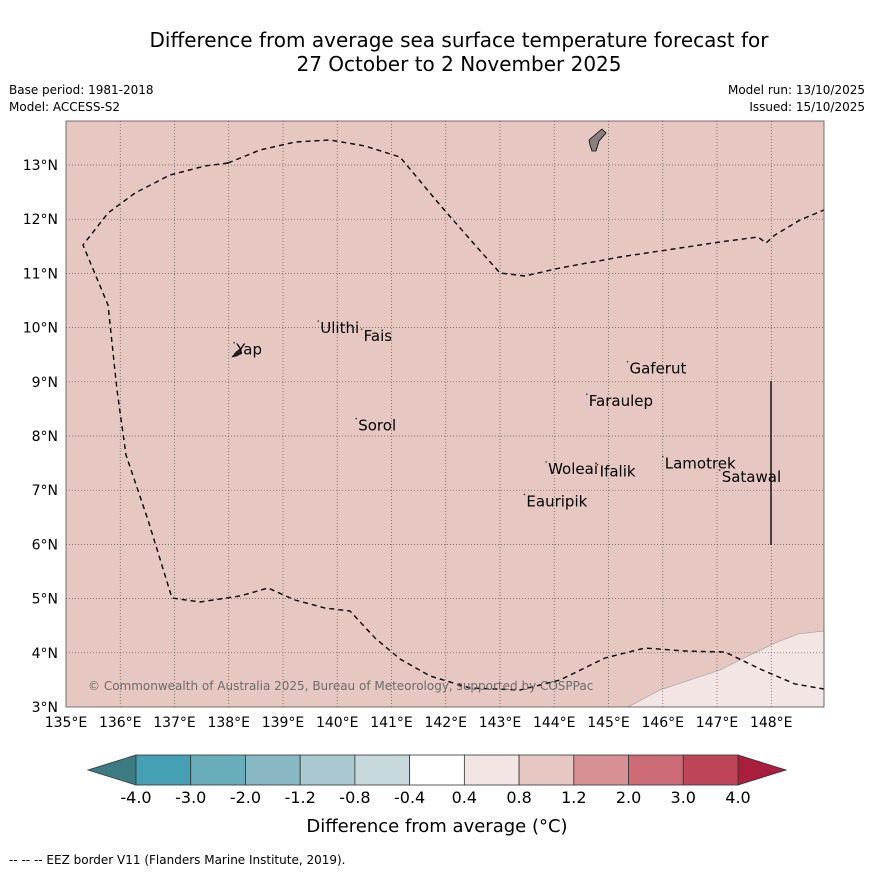 The image size is (873, 873). Describe the element at coordinates (45, 491) in the screenshot. I see `latitude-tick-label: 7°N` at that location.